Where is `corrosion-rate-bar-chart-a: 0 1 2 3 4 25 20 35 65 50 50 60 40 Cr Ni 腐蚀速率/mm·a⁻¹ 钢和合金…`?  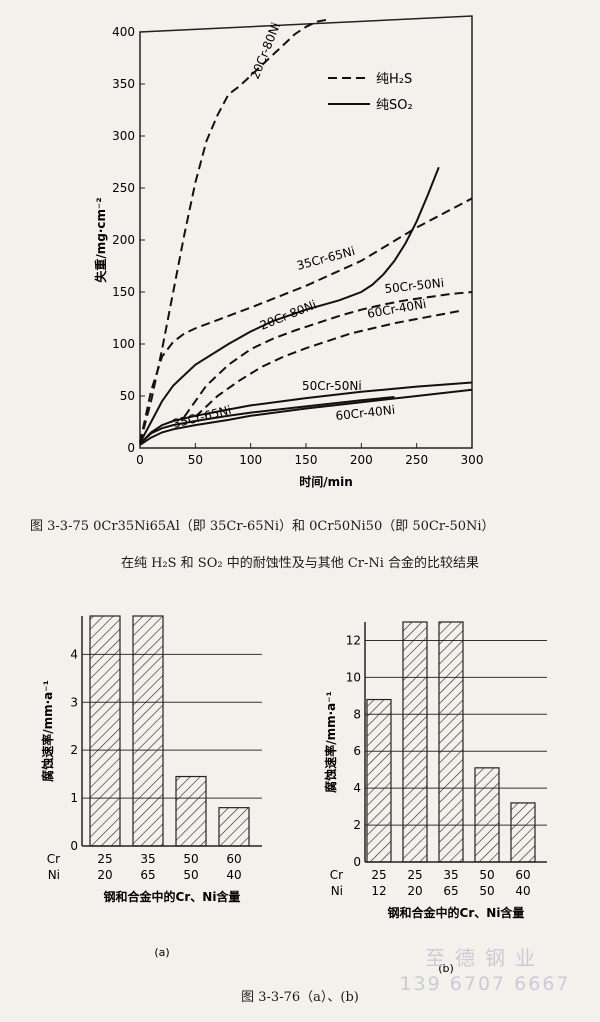
corrosion-rate-bar-chart-a: 0 1 2 3 4 25 20 35 65 50 50 60 40 Cr Ni 腐蚀速率/mm·a⁻¹ 钢和合金… is located at coordinates (151, 787).